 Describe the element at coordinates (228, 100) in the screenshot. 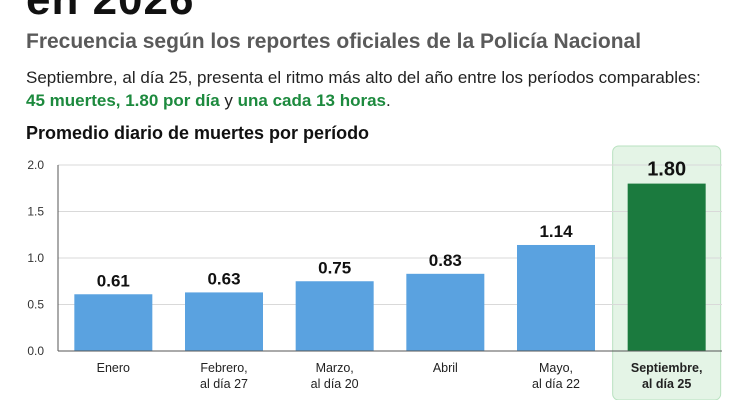

I see `description-connector: y` at that location.